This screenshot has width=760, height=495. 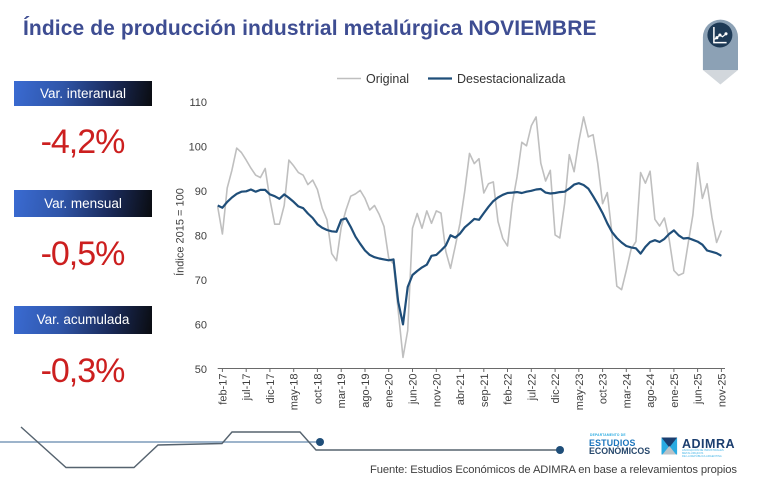 I want to click on svg-text: nov-20, so click(x=437, y=391).